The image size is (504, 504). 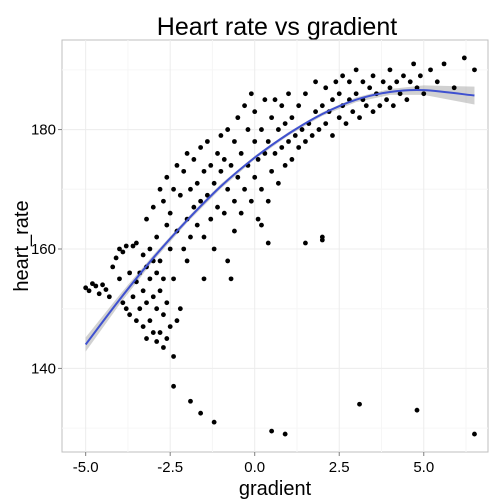 What do you see at coordinates (22, 245) in the screenshot?
I see `y-axis-title: heart_rate` at bounding box center [22, 245].